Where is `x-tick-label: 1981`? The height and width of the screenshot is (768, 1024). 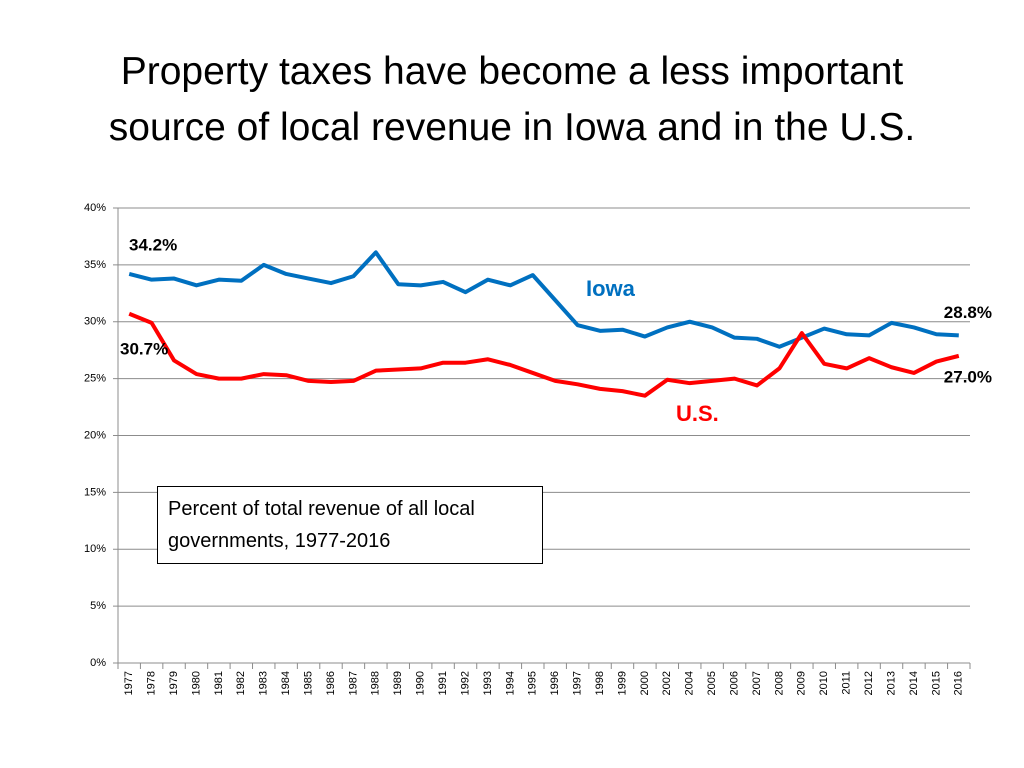 x-tick-label: 1981 is located at coordinates (219, 683).